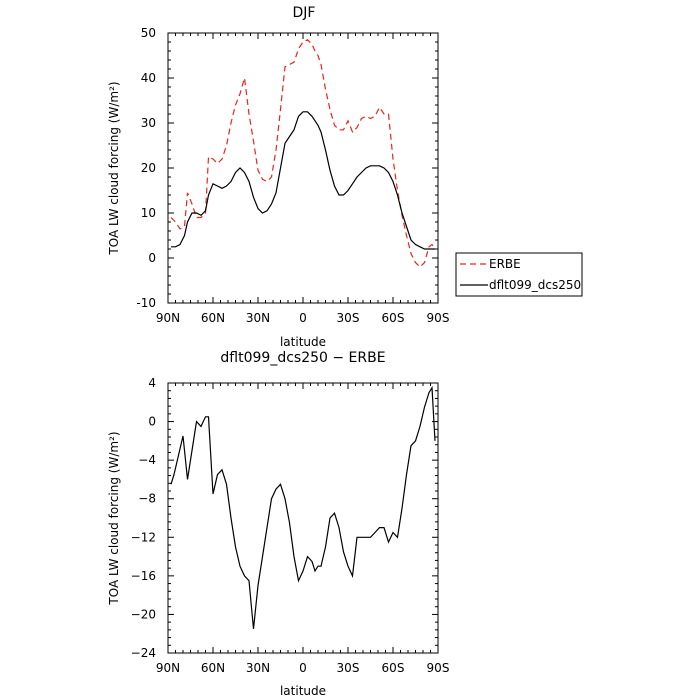  Describe the element at coordinates (147, 460) in the screenshot. I see `y-tick-label: −4` at that location.